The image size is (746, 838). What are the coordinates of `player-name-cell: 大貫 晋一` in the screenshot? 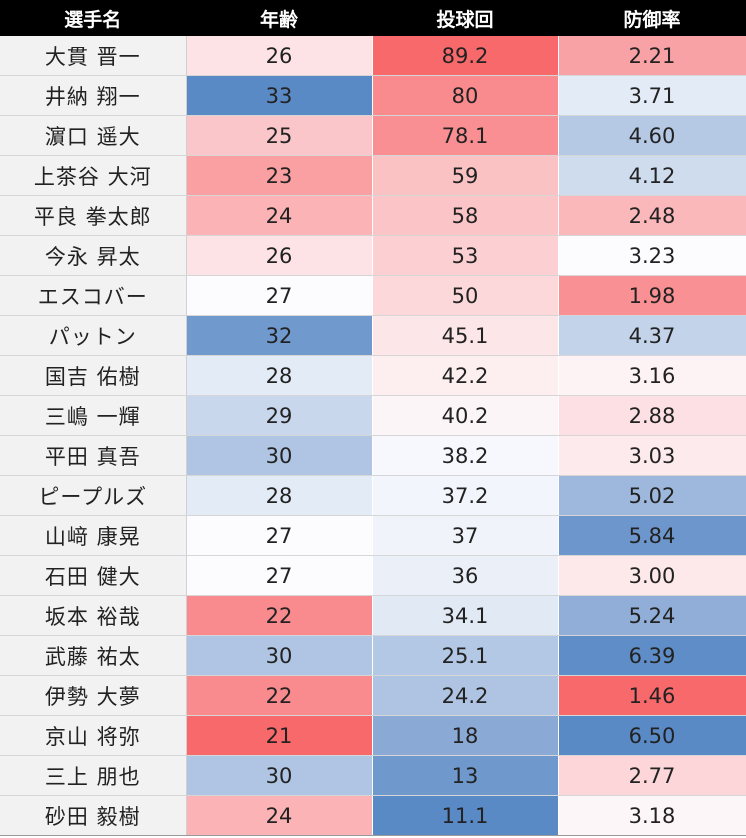 It's located at (93, 56).